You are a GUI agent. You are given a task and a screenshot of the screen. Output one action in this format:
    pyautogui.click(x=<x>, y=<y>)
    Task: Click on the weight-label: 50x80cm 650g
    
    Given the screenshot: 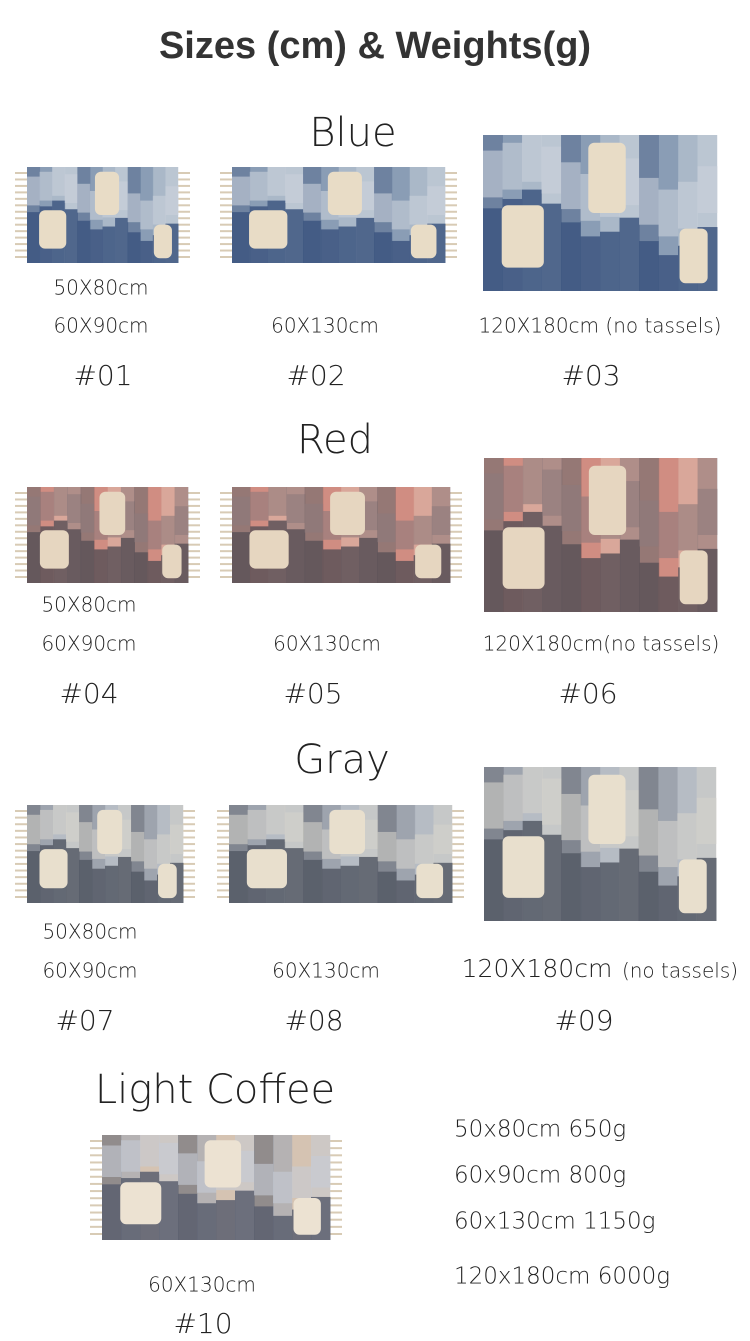 What is the action you would take?
    pyautogui.click(x=540, y=1130)
    